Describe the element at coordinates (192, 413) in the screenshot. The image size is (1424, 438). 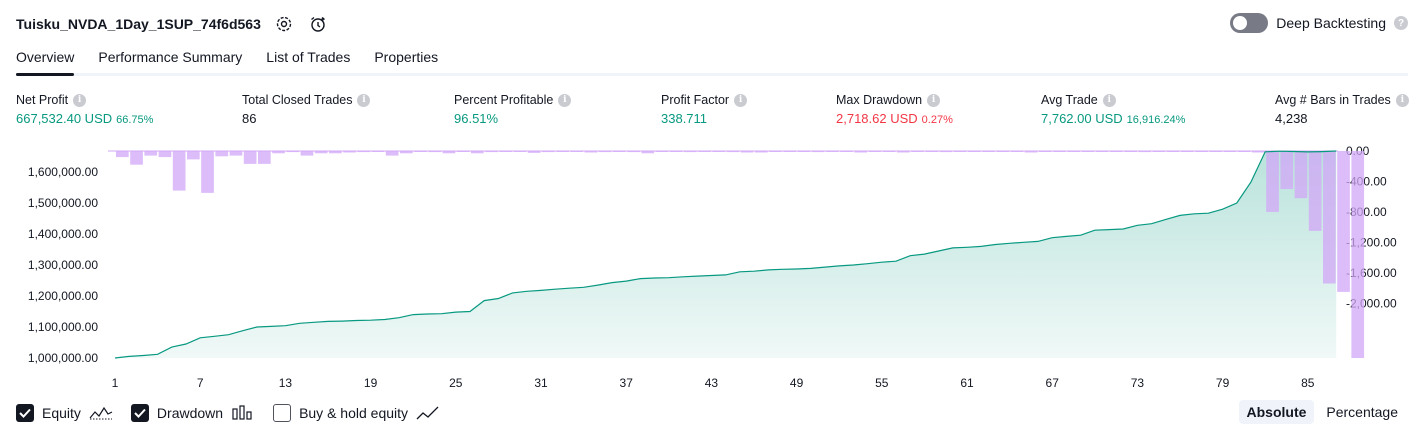
I see `legend-drawdown: Drawdown` at that location.